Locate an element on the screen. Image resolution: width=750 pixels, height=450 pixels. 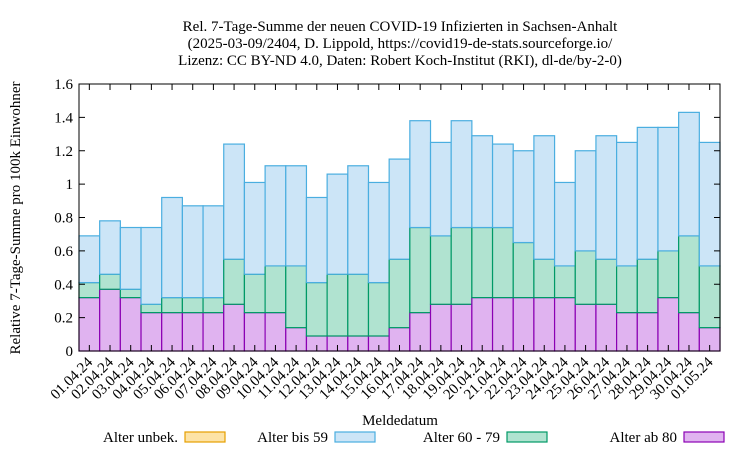
y-tick-label: 1 is located at coordinates (70, 185).